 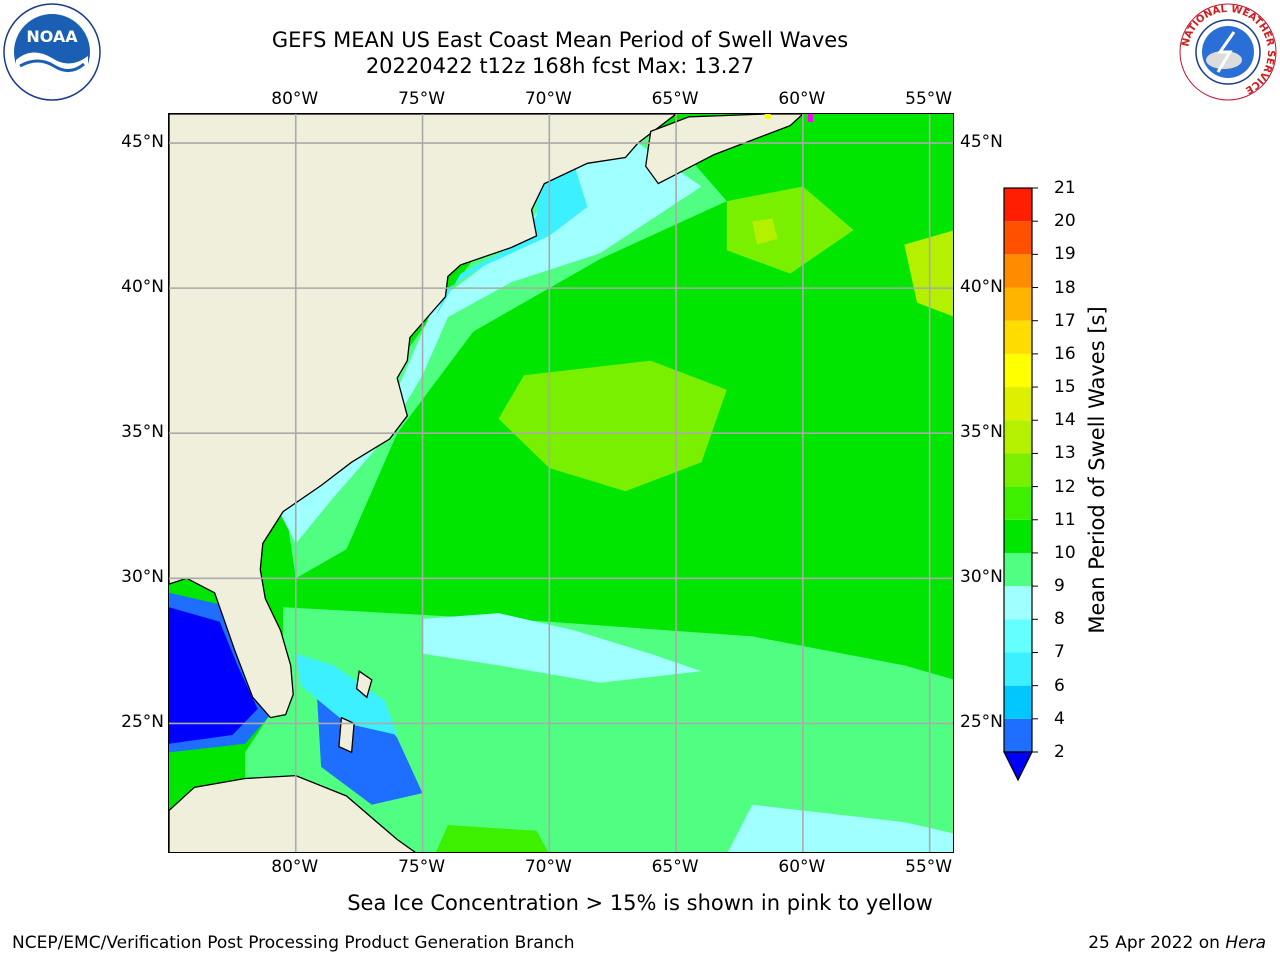 I want to click on colorbar-tick-label: 18, so click(x=1065, y=287).